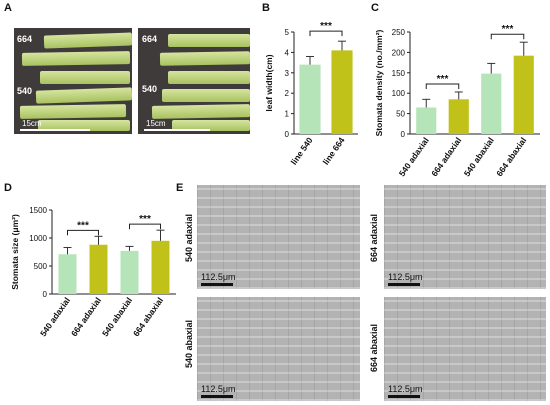 The image size is (550, 405). Describe the element at coordinates (465, 349) in the screenshot. I see `micrograph-664-abaxial: 112.5μm` at that location.